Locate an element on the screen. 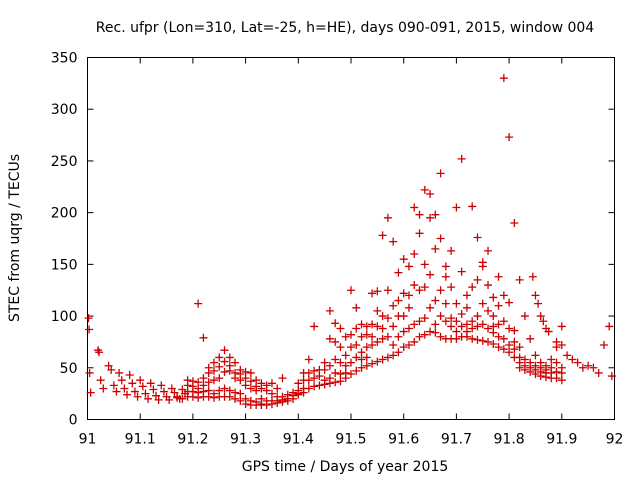 This screenshot has width=640, height=480. x-axis-label: GPS time / Days of year 2015 is located at coordinates (345, 467).